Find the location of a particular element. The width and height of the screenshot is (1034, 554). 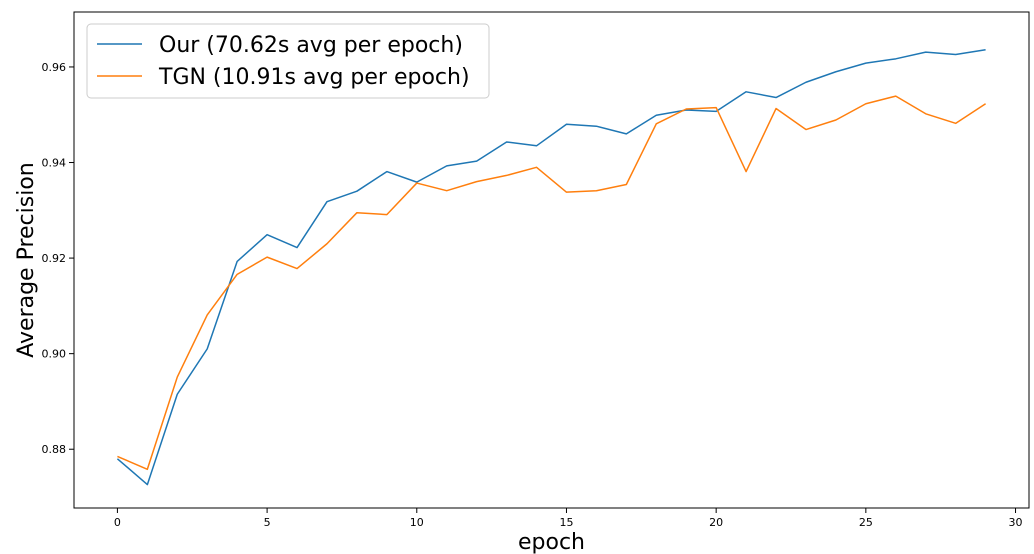

x-tick-label: 0 is located at coordinates (117, 522).